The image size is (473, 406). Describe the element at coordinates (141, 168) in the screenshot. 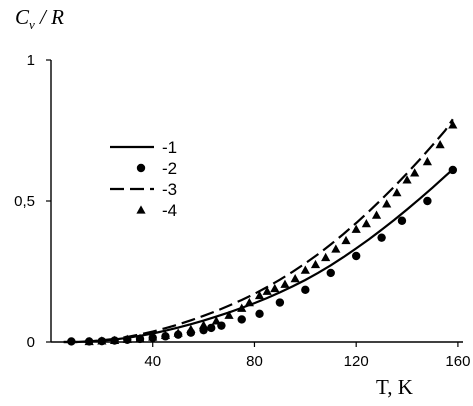

I see `legend-swatch-circle` at that location.